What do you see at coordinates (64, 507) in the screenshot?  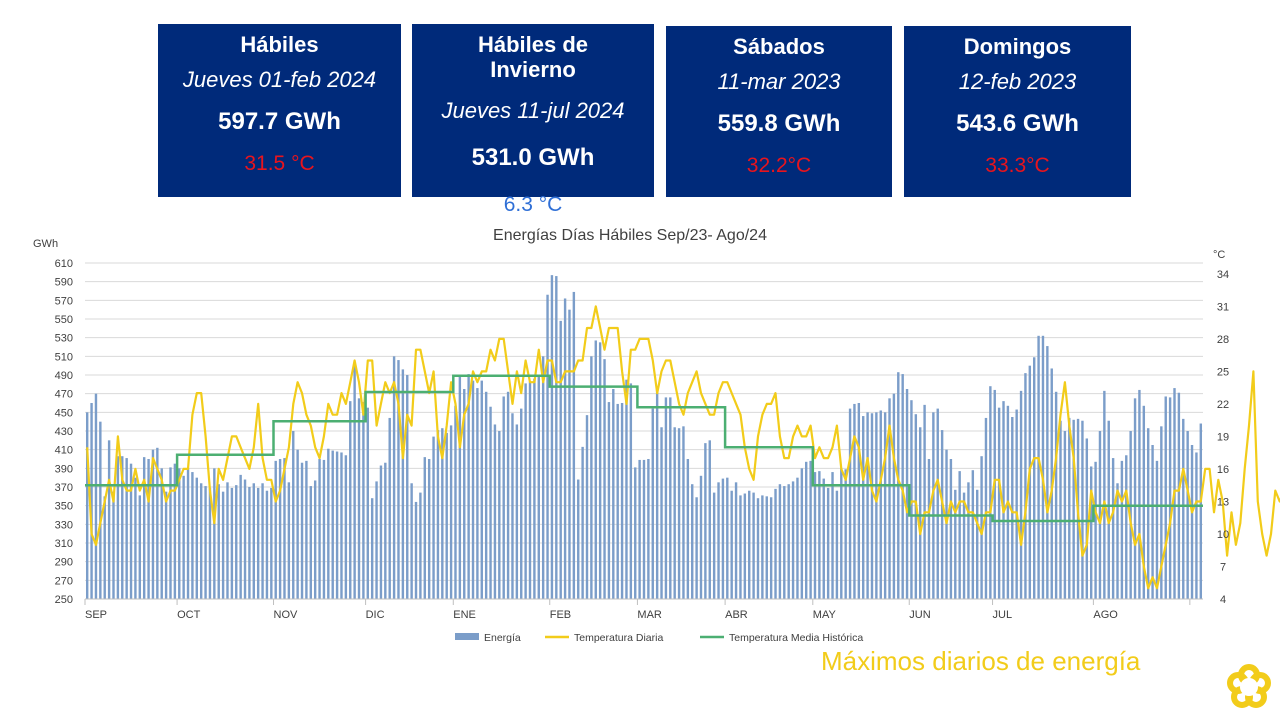 I see `y-tick-label: 350` at bounding box center [64, 507].